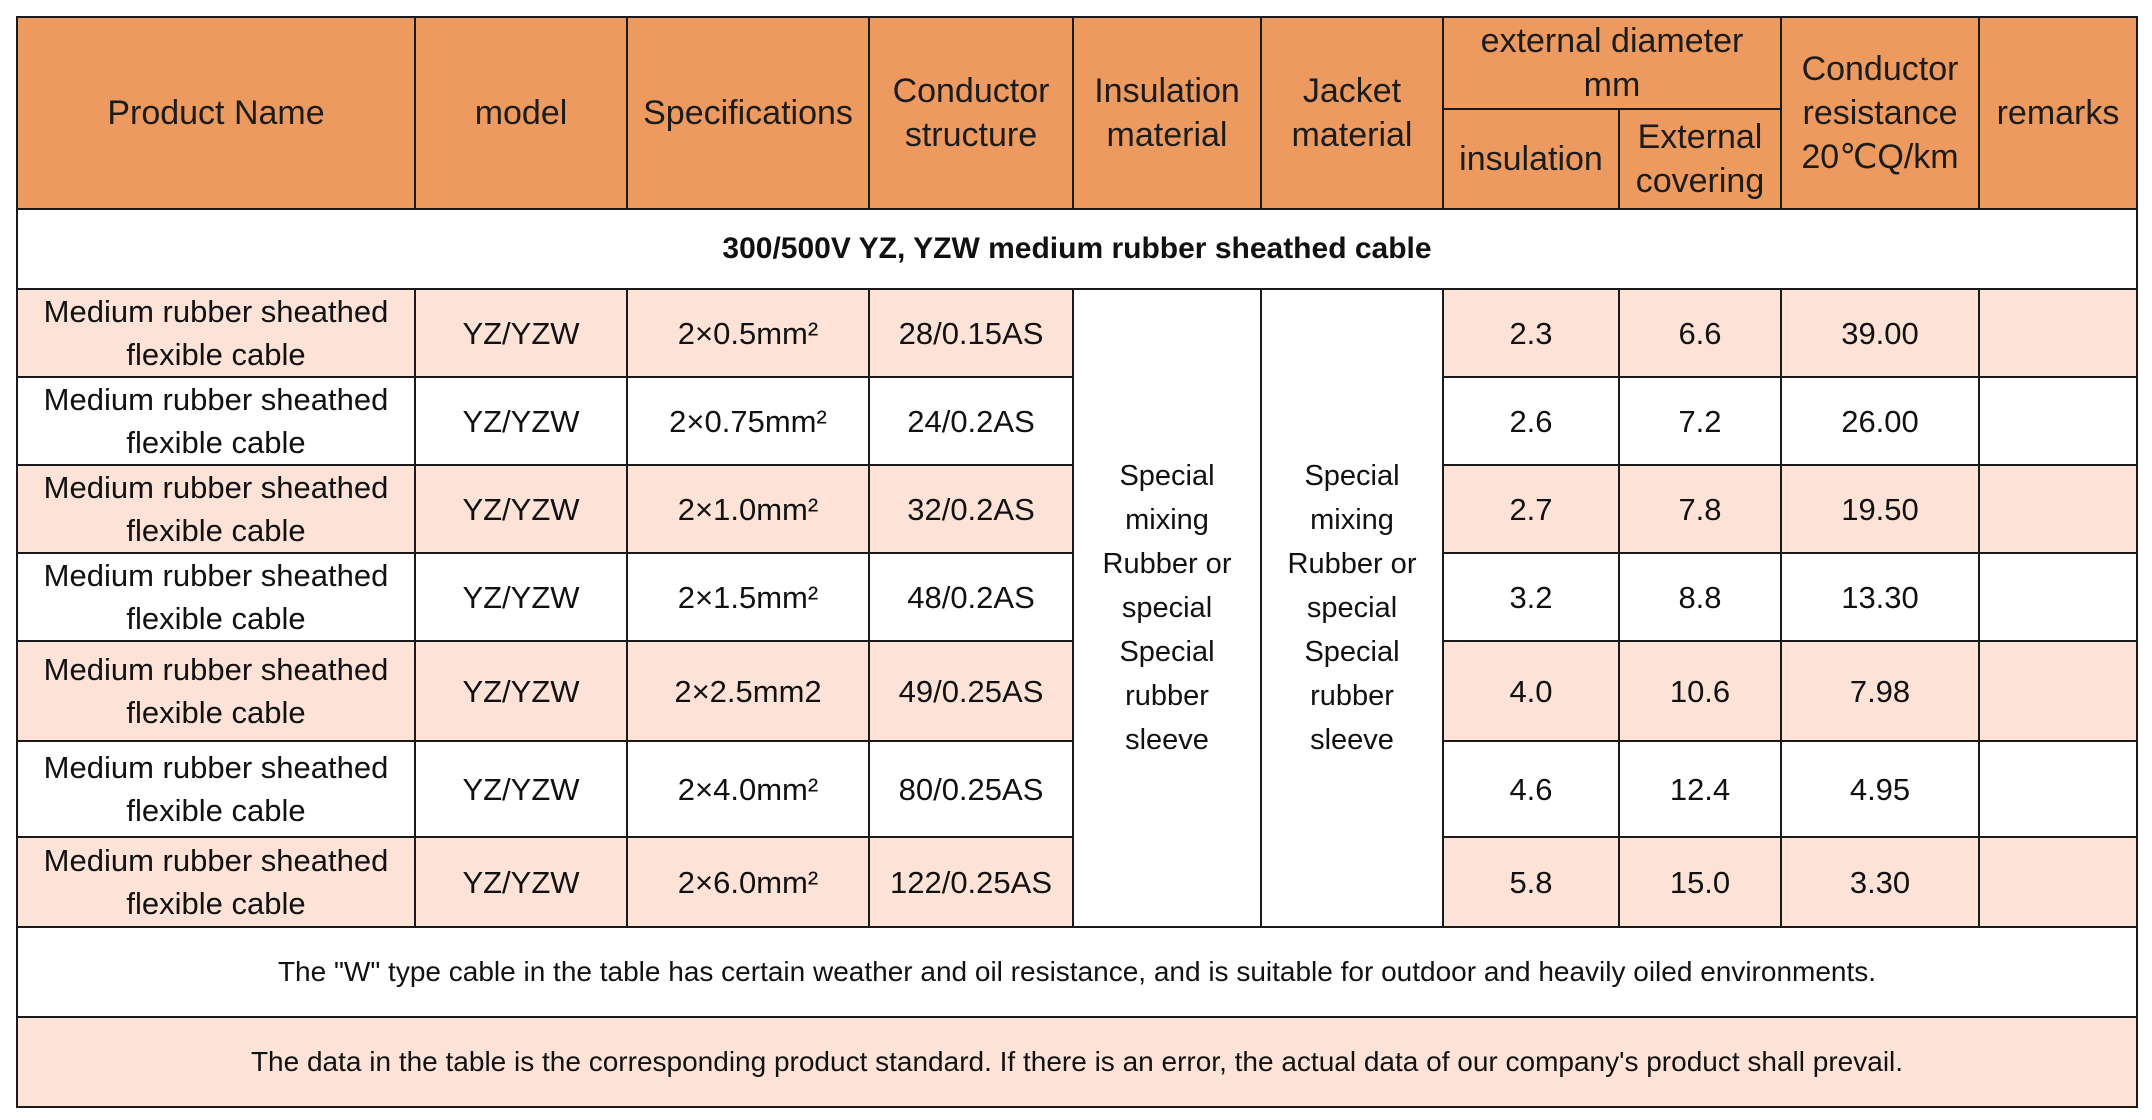 Image resolution: width=2152 pixels, height=1120 pixels. What do you see at coordinates (521, 113) in the screenshot?
I see `header-model-label: model` at bounding box center [521, 113].